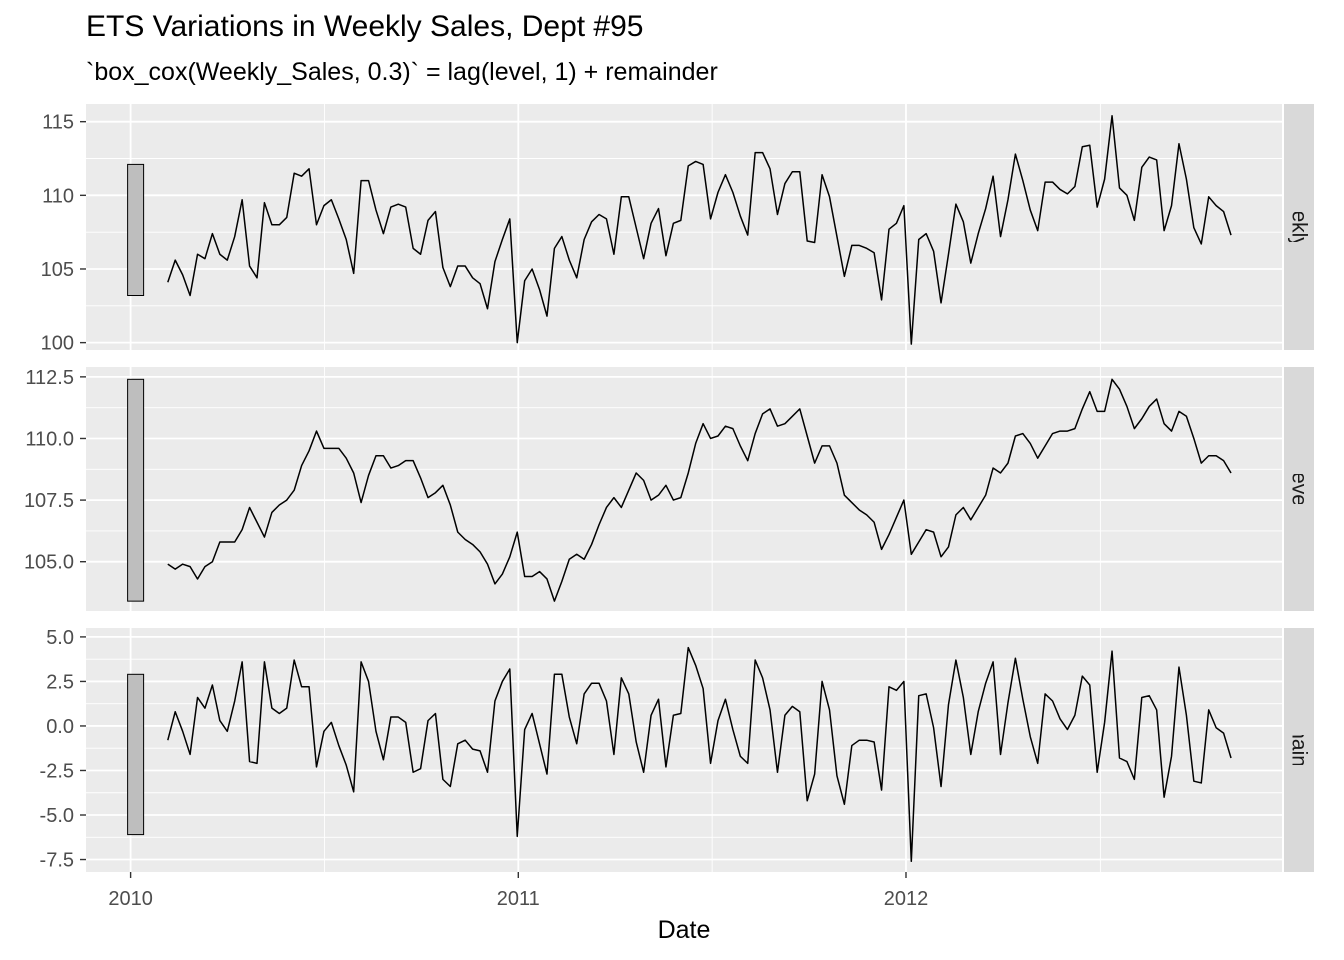 Image resolution: width=1344 pixels, height=960 pixels. What do you see at coordinates (684, 930) in the screenshot?
I see `x-axis-title: Date` at bounding box center [684, 930].